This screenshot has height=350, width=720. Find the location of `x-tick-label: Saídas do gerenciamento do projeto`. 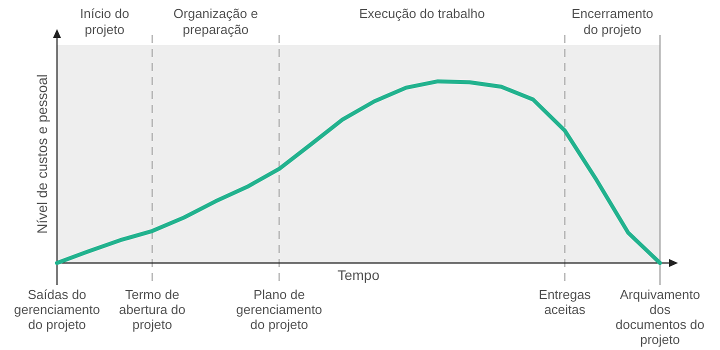

x-tick-label: Saídas do gerenciamento do projeto is located at coordinates (57, 309).